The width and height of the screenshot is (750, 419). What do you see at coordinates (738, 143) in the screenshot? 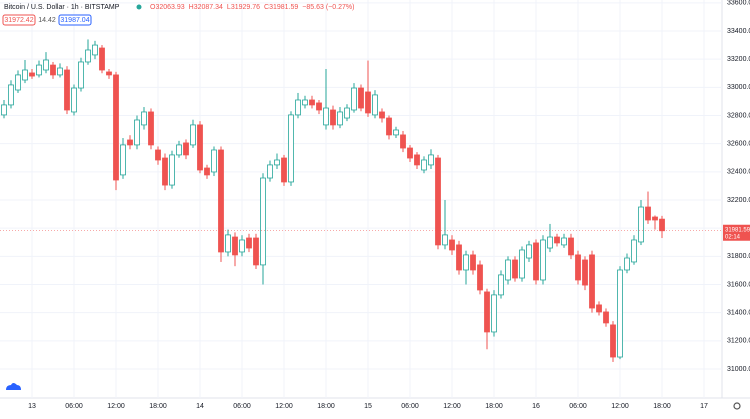
I see `y-tick-label: 32600.00` at bounding box center [738, 143].